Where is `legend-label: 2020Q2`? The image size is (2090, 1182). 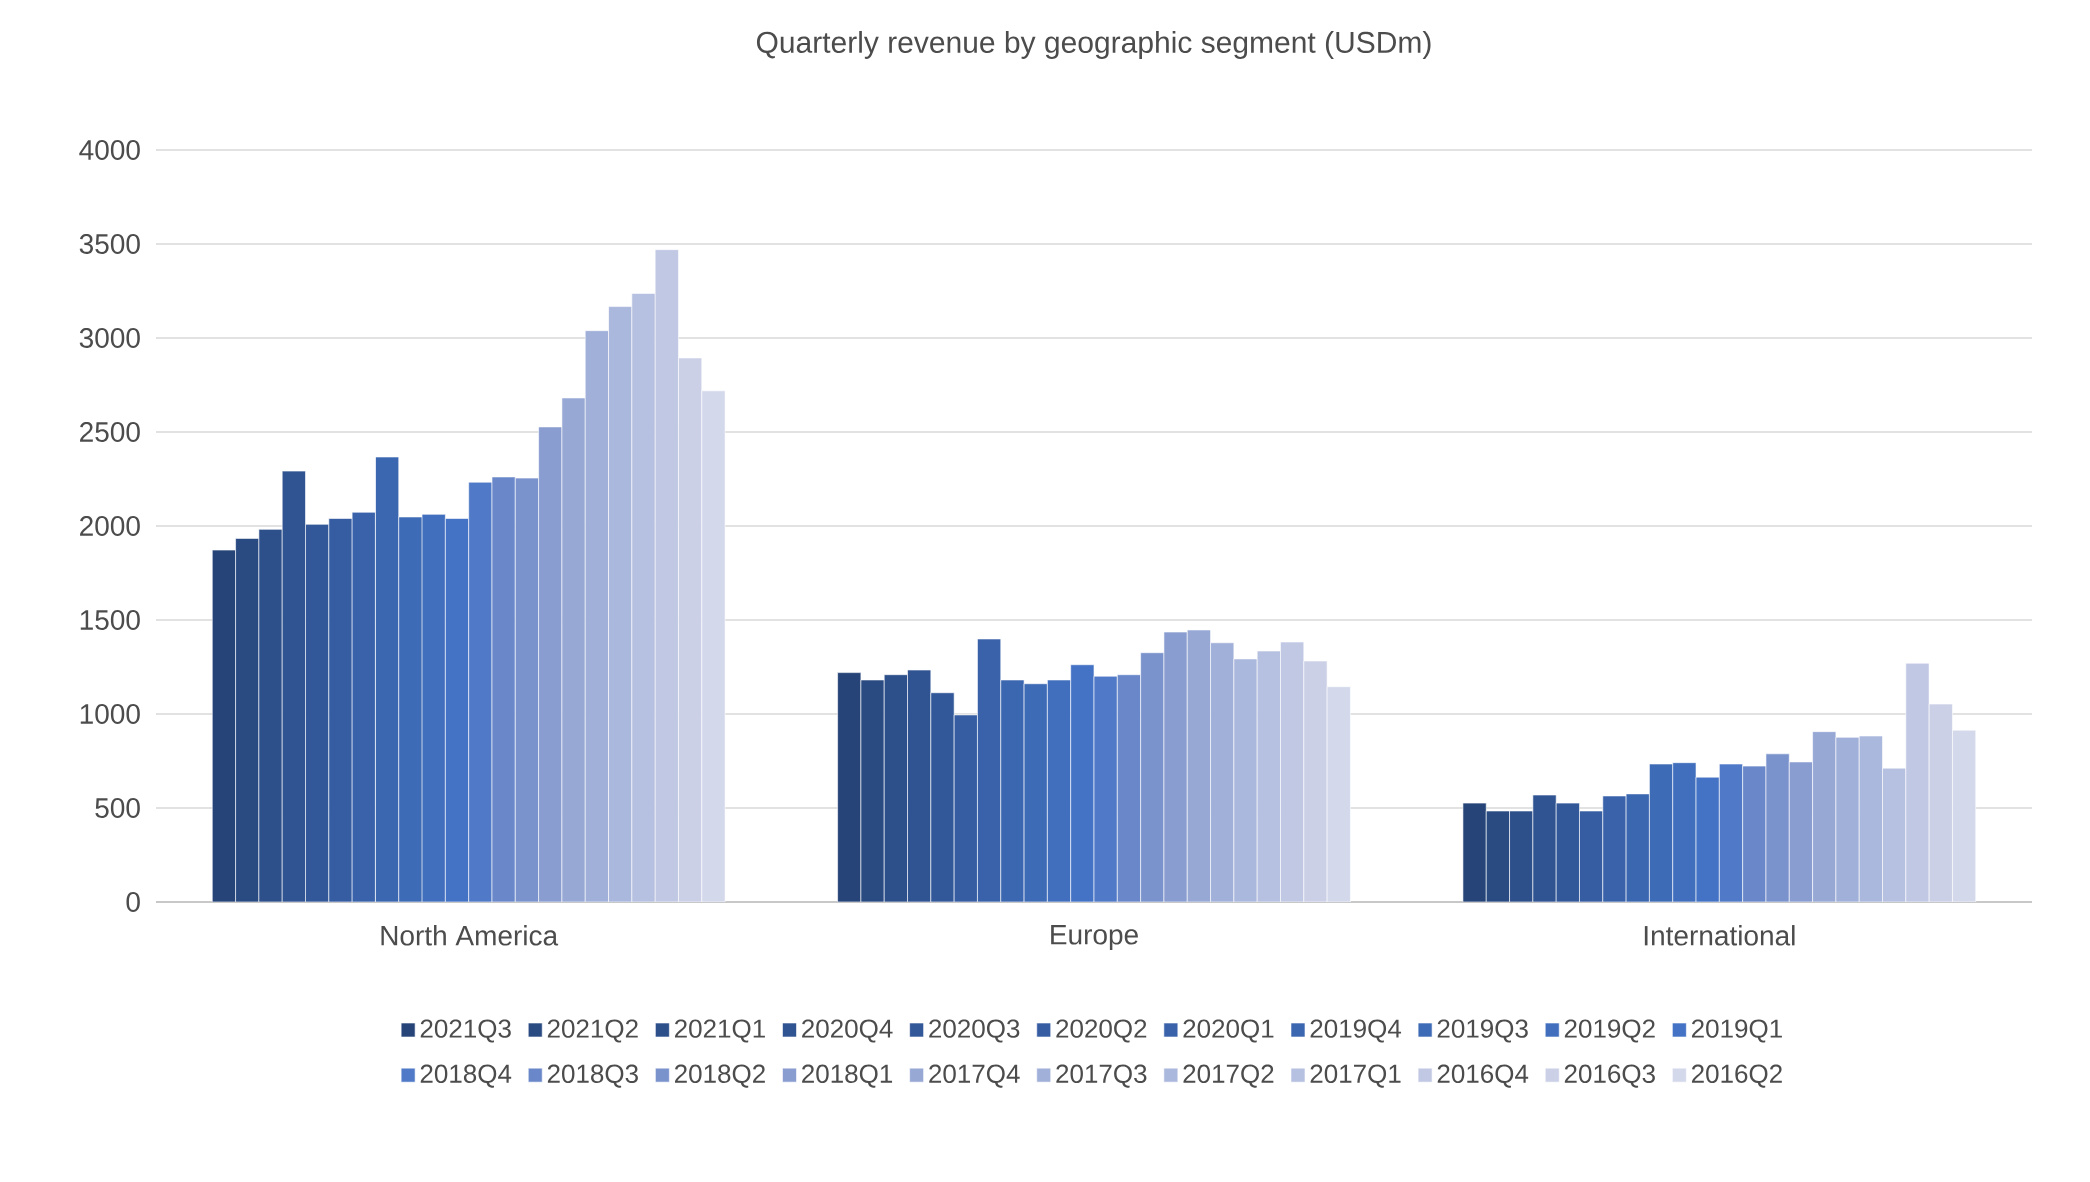 legend-label: 2020Q2 is located at coordinates (1101, 1031).